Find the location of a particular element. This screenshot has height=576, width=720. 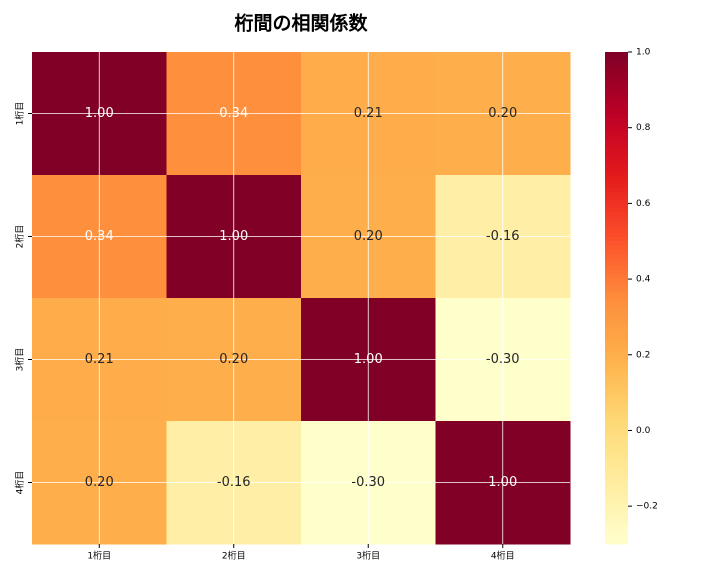

y-tick-label: 1桁目 is located at coordinates (20, 114).